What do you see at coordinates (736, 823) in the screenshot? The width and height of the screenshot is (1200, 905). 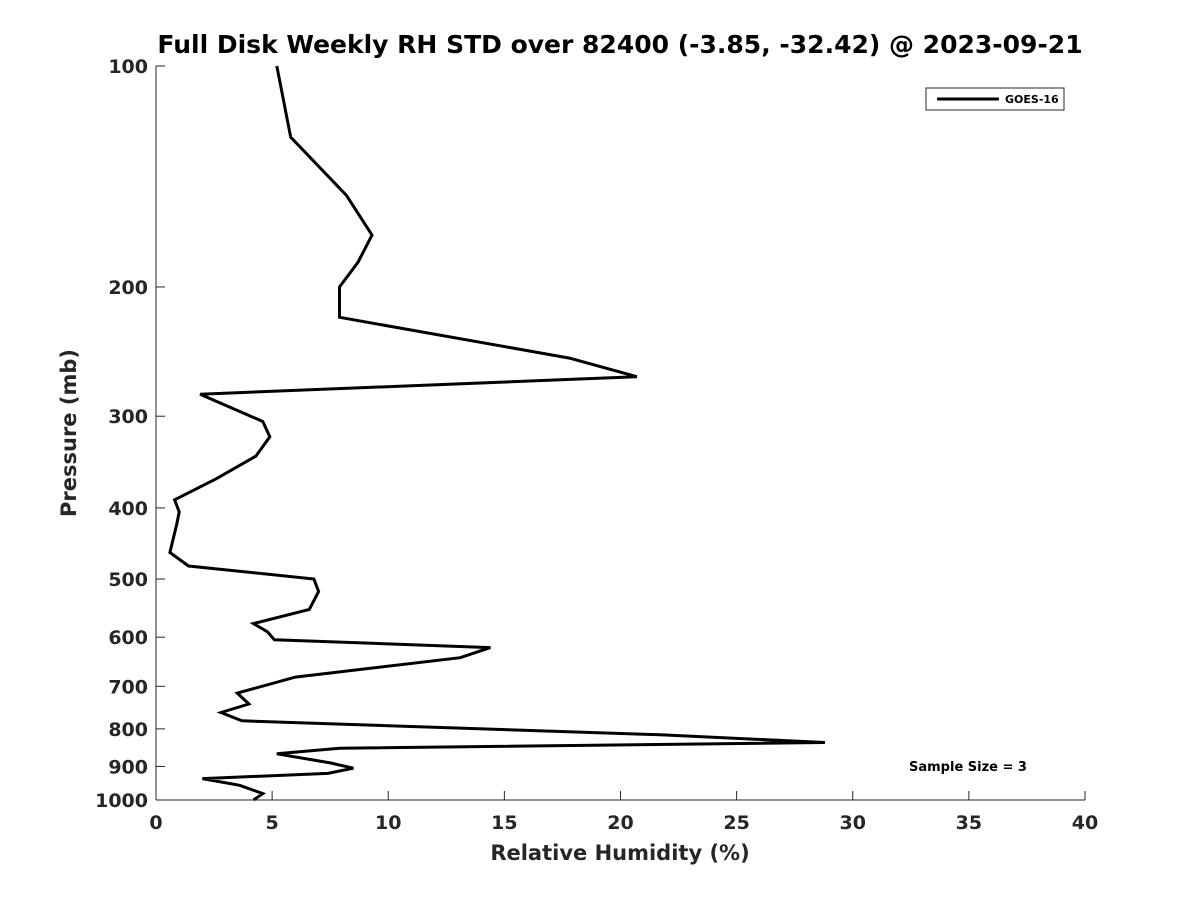 I see `x-tick-label: 25` at bounding box center [736, 823].